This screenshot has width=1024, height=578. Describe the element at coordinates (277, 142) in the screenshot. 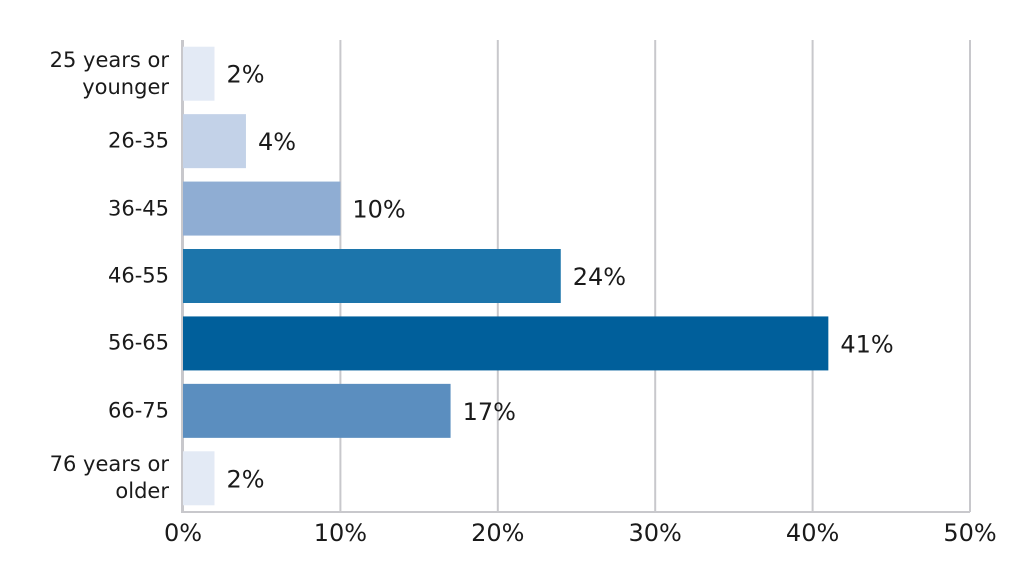

I see `value-label: 4%` at that location.